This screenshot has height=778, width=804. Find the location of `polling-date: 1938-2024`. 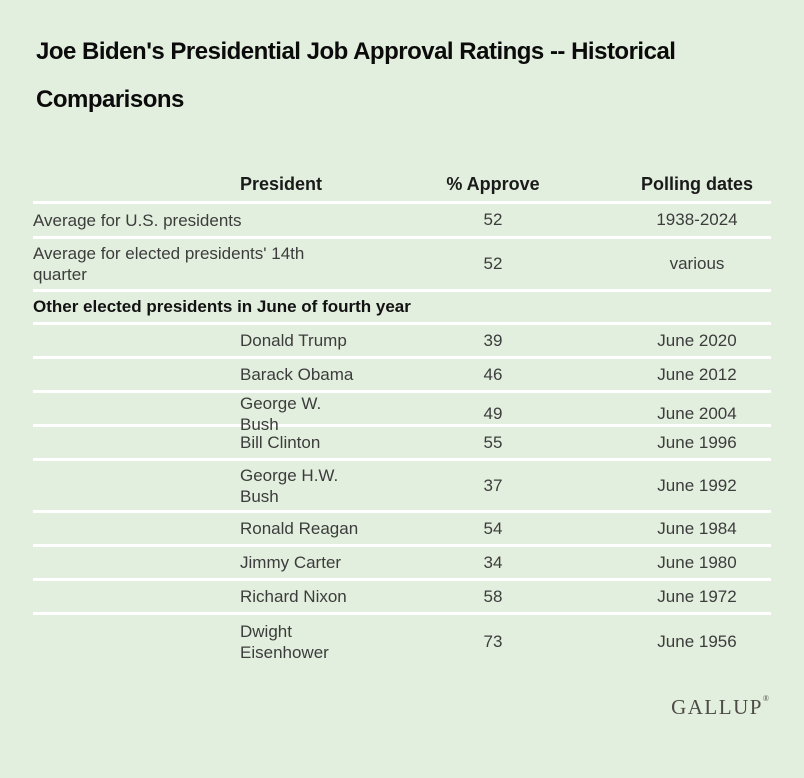

polling-date: 1938-2024 is located at coordinates (697, 219).